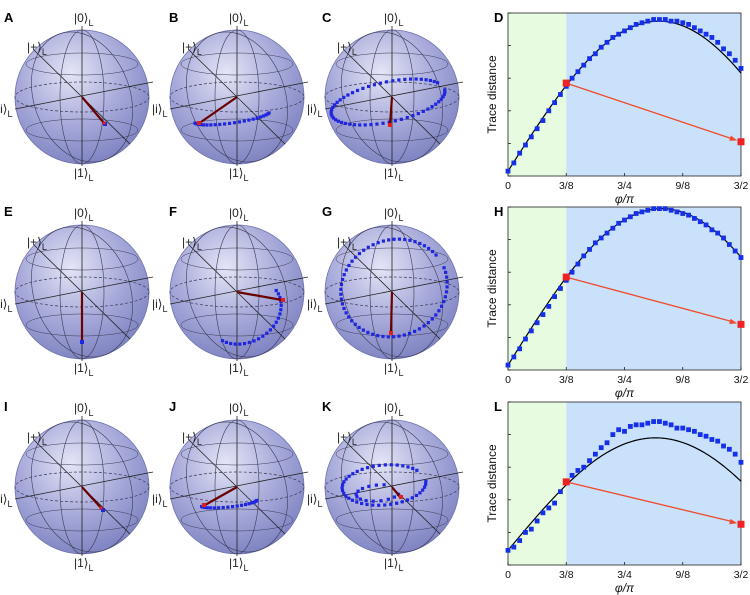  I want to click on bloch-sphere-f: |0⟩L|1⟩L|+⟩L|i⟩L, so click(230, 292).